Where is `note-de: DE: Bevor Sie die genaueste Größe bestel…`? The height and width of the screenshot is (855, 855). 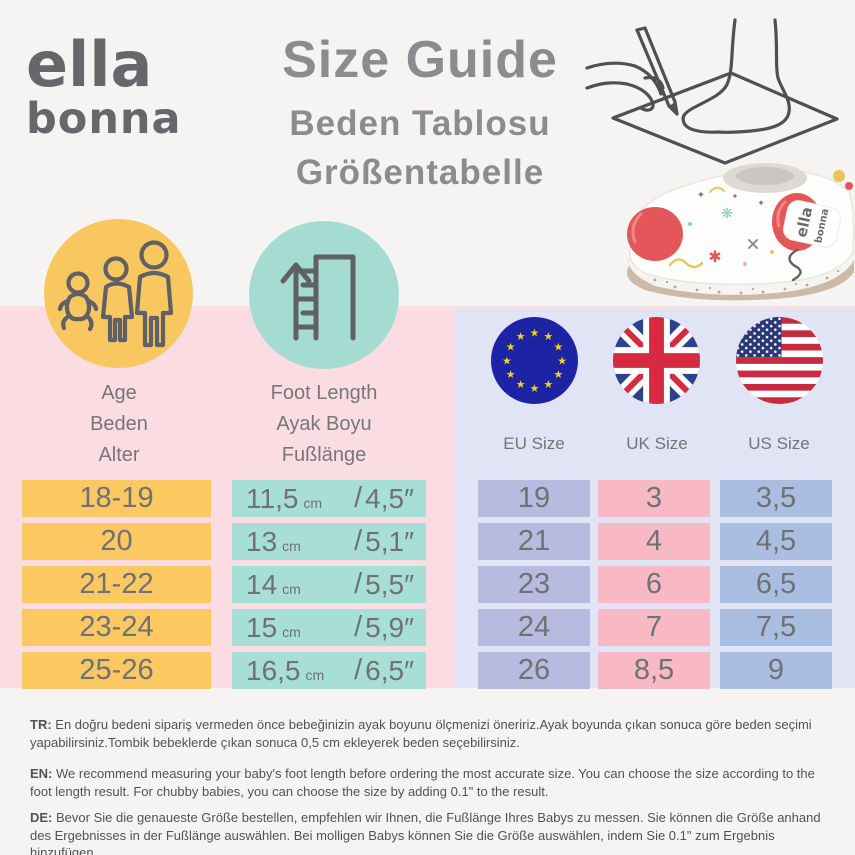 note-de: DE: Bevor Sie die genaueste Größe bestel… is located at coordinates (432, 832).